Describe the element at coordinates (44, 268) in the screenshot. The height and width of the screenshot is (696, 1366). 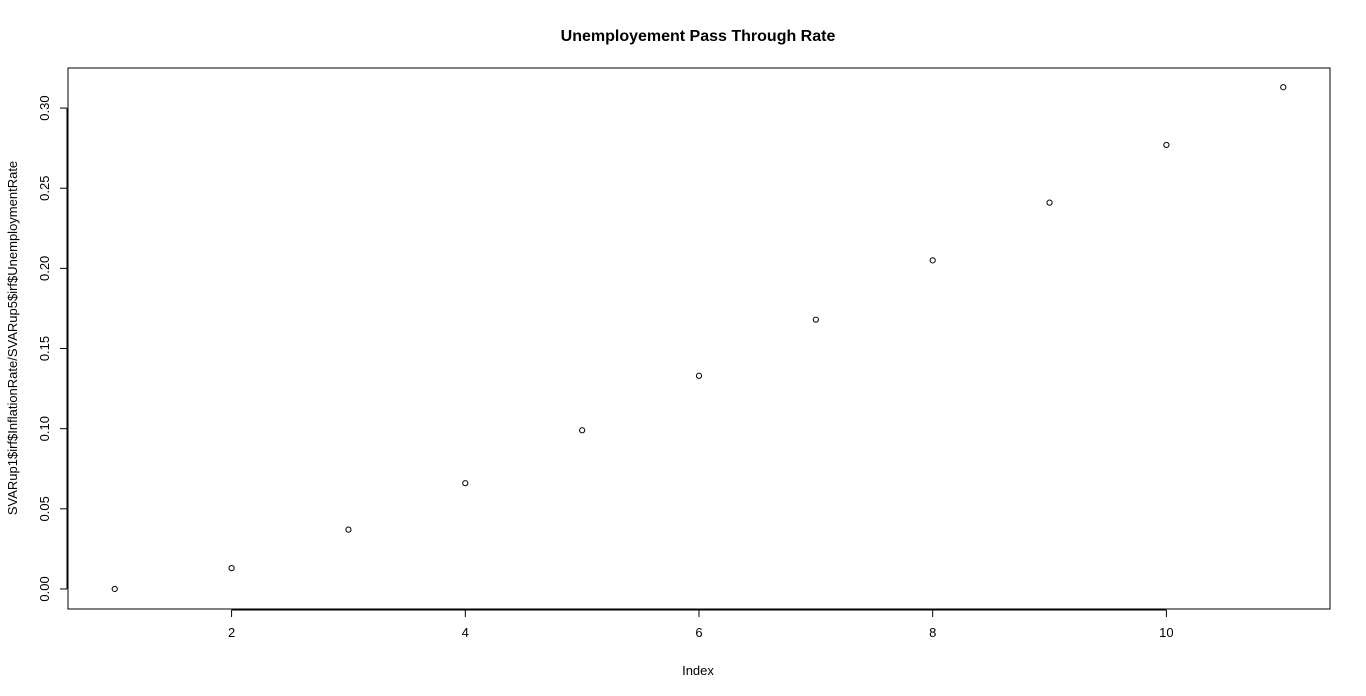
I see `y-tick-label: 0.20` at that location.